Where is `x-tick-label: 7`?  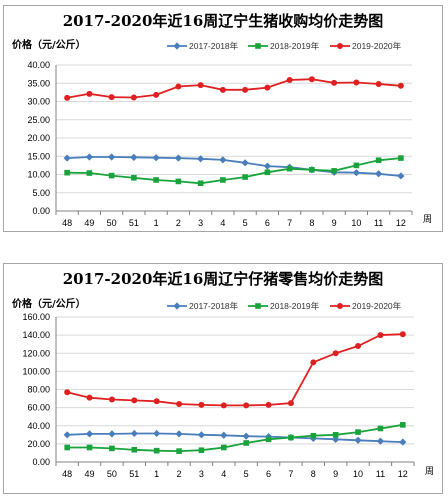
x-tick-label: 7 is located at coordinates (290, 474).